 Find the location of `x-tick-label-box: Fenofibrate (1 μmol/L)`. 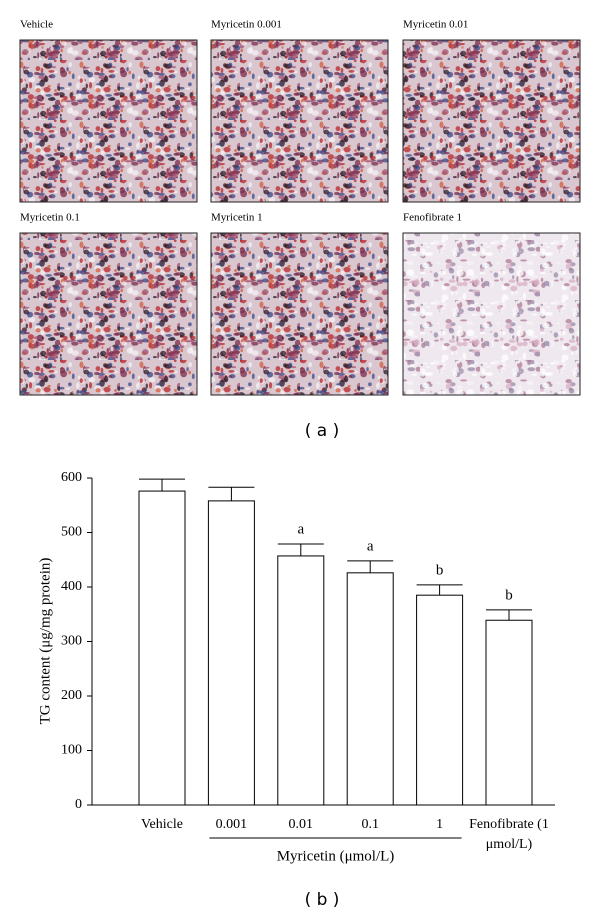

x-tick-label-box: Fenofibrate (1 μmol/L) is located at coordinates (509, 834).